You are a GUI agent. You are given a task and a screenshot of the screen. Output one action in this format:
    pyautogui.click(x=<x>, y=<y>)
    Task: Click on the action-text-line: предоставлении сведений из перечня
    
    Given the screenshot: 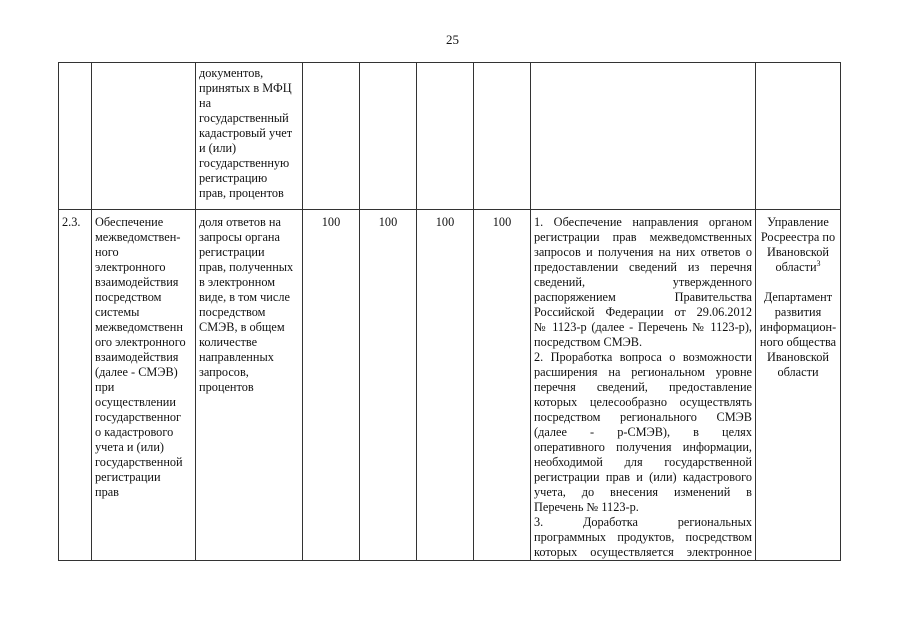 What is the action you would take?
    pyautogui.click(x=643, y=267)
    